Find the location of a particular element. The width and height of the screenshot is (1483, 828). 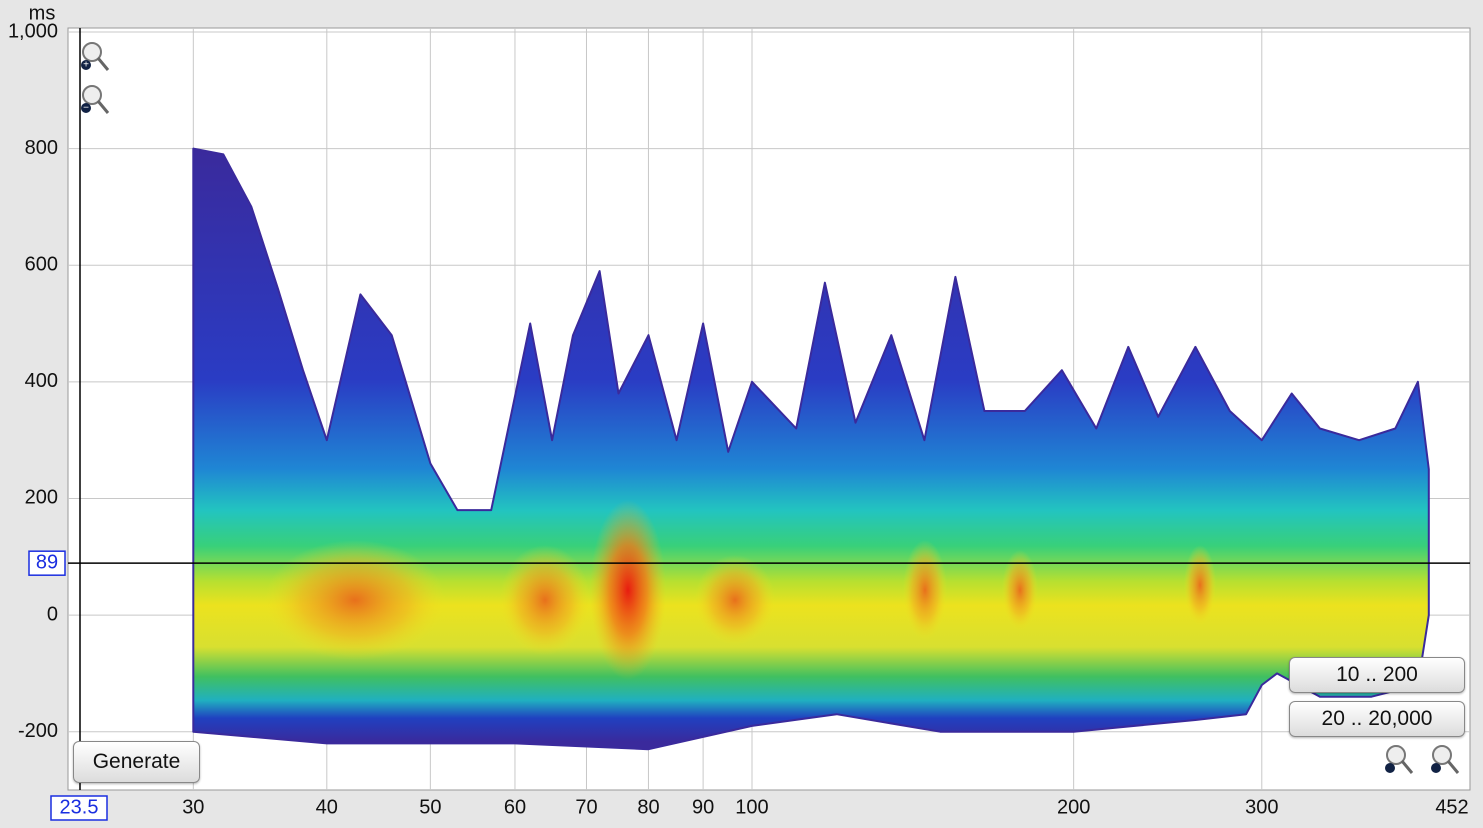

generate-button: Generate is located at coordinates (136, 762).